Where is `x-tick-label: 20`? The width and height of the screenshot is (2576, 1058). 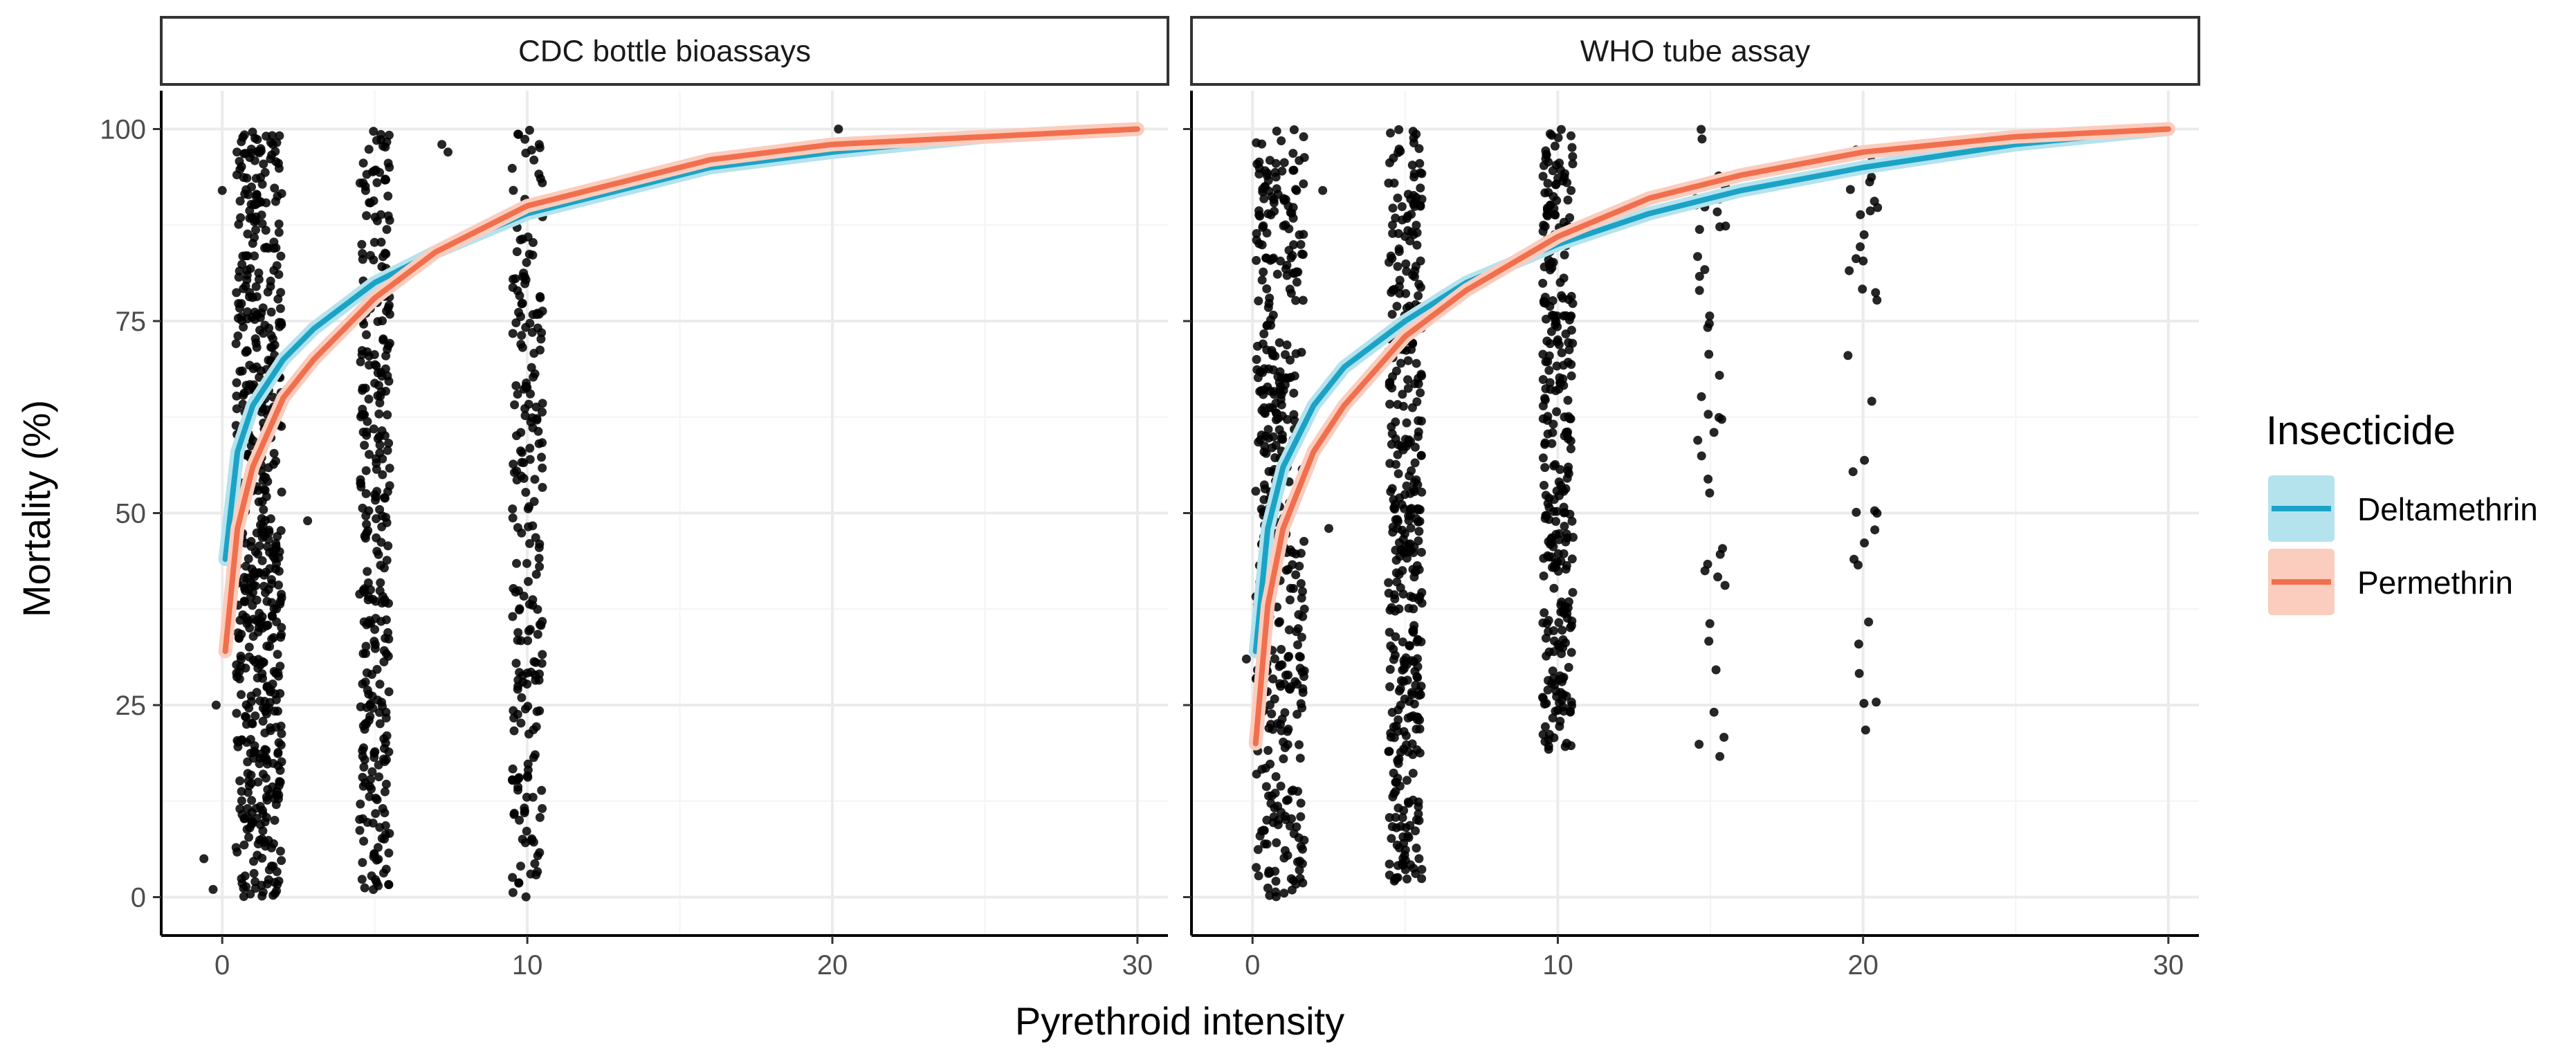
x-tick-label: 20 is located at coordinates (1863, 965).